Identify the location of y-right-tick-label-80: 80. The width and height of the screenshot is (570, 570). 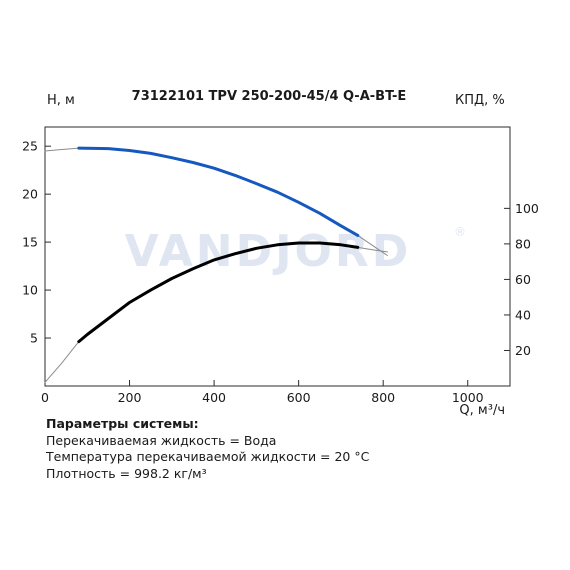
(523, 243).